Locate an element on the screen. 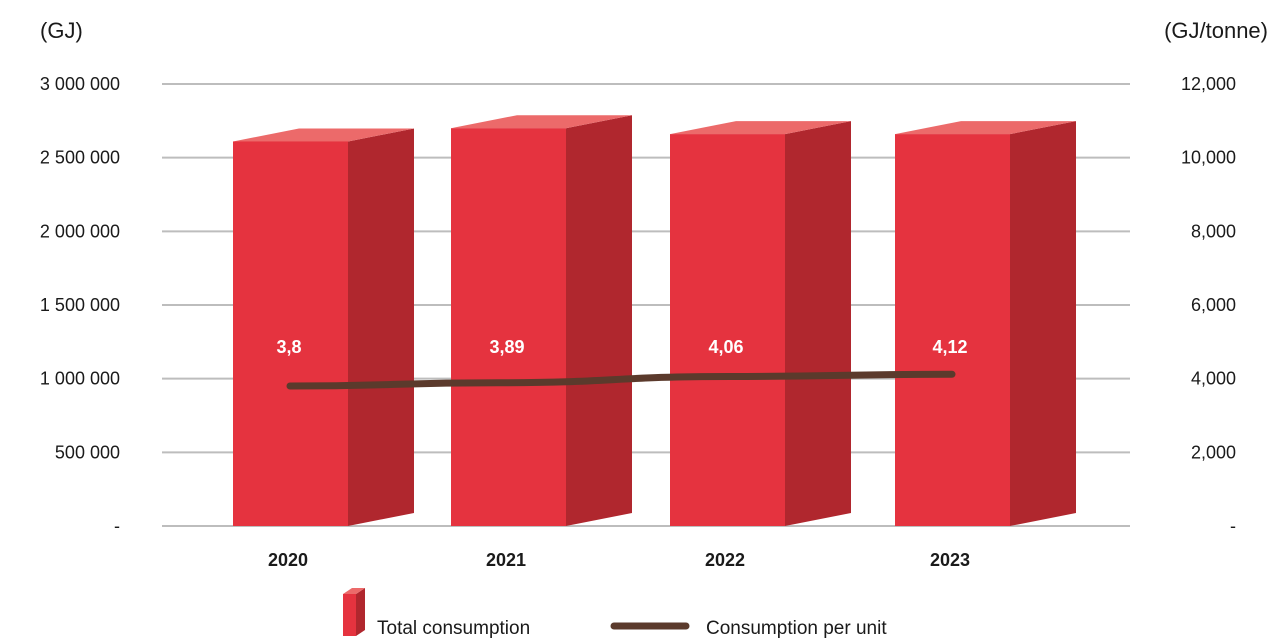 This screenshot has width=1275, height=638. category-label: 2022 is located at coordinates (725, 560).